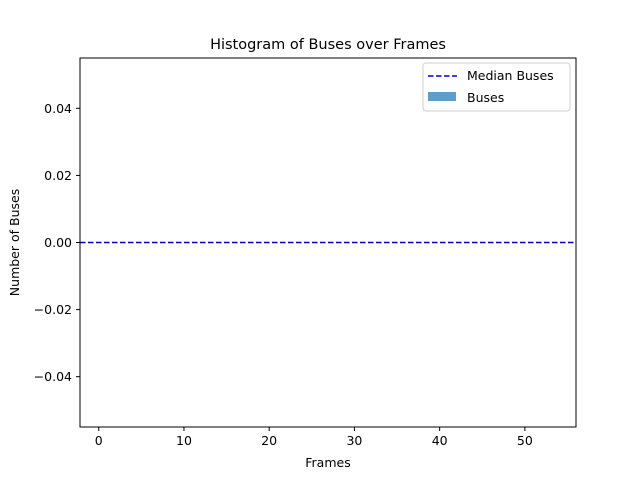 The image size is (640, 480). Describe the element at coordinates (485, 97) in the screenshot. I see `legend-buses-label: Buses` at that location.